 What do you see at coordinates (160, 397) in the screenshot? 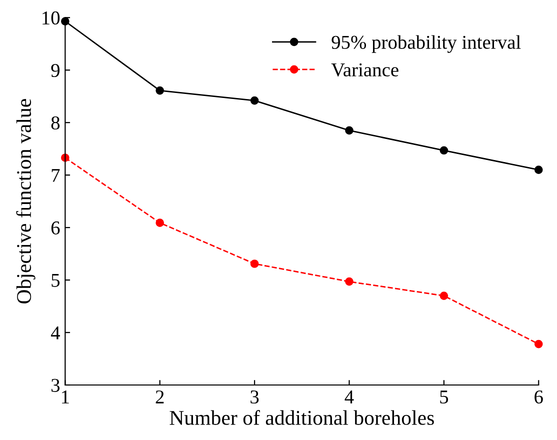
I see `x-tick-label: 2` at bounding box center [160, 397].